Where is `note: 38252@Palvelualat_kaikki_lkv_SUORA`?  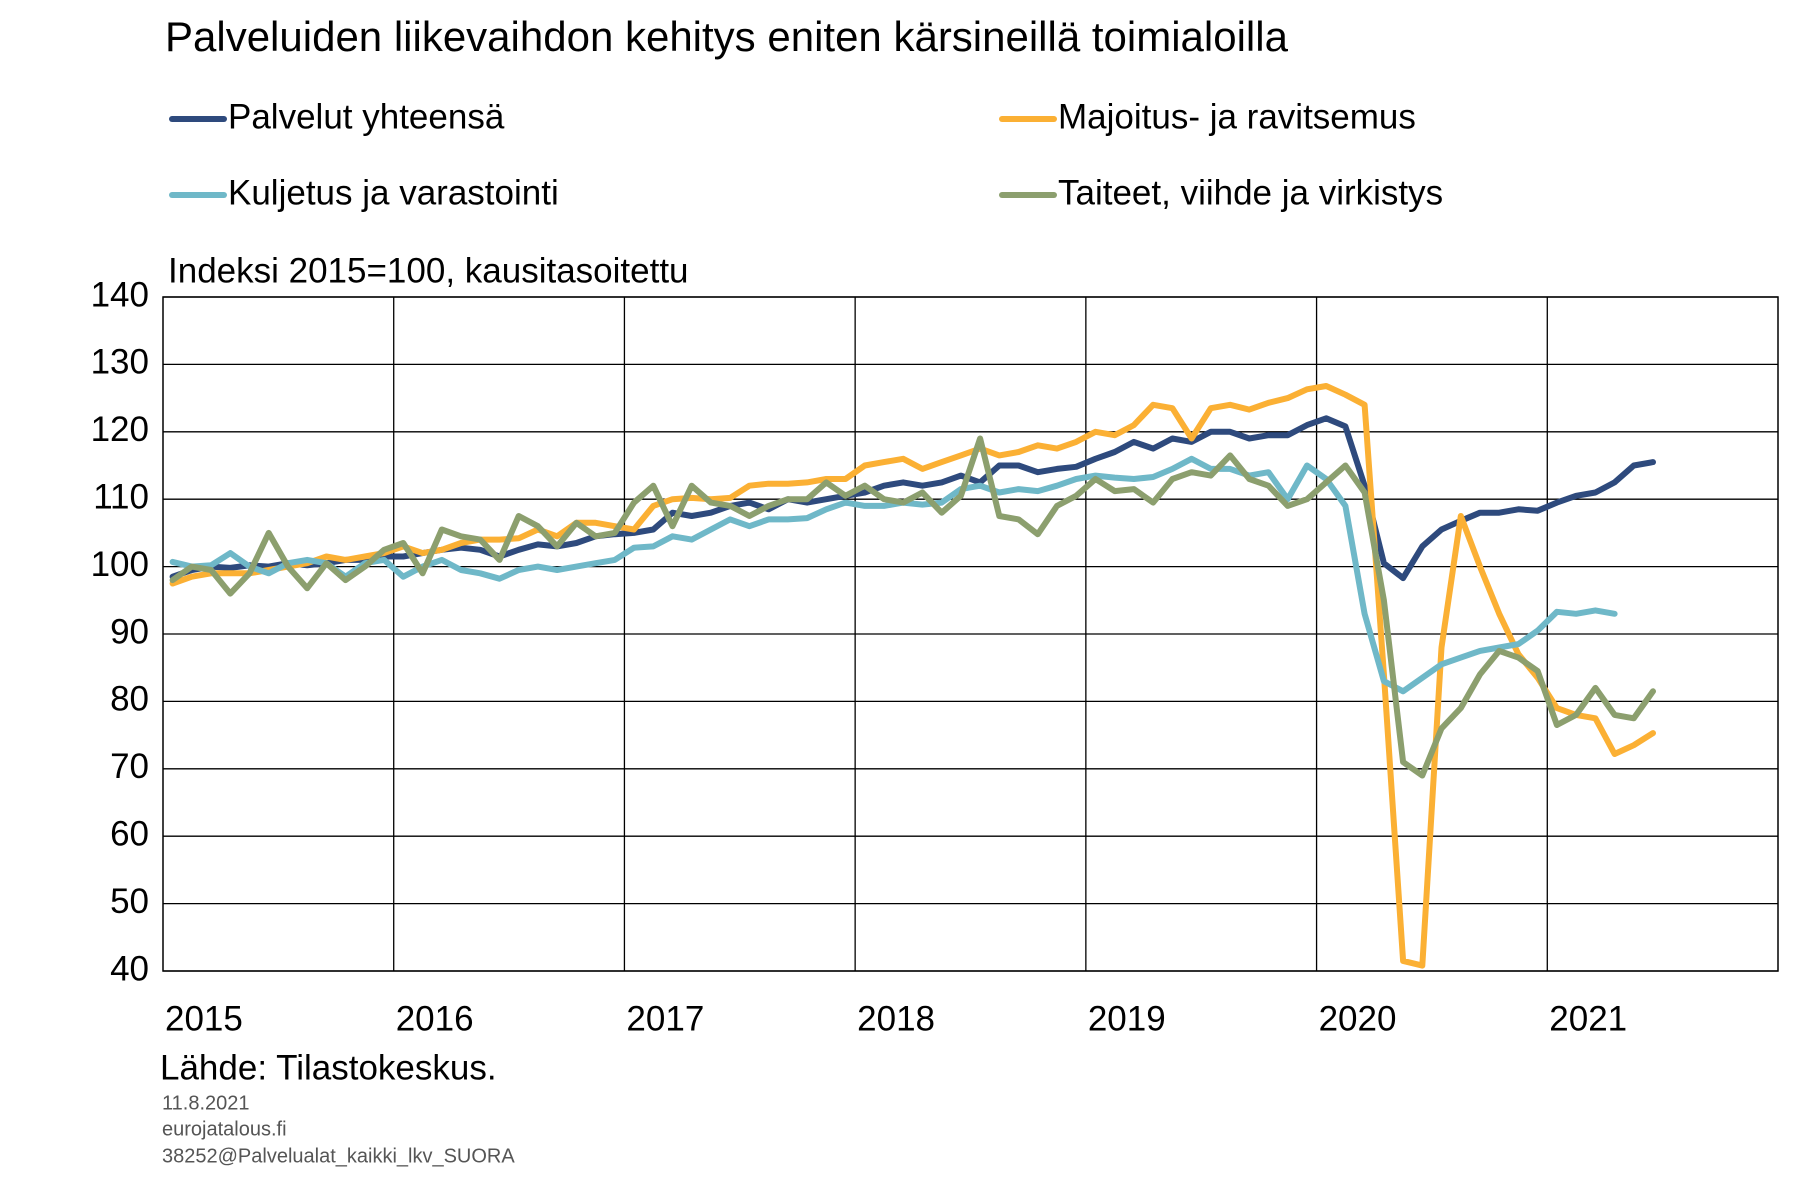 note: 38252@Palvelualat_kaikki_lkv_SUORA is located at coordinates (338, 1156).